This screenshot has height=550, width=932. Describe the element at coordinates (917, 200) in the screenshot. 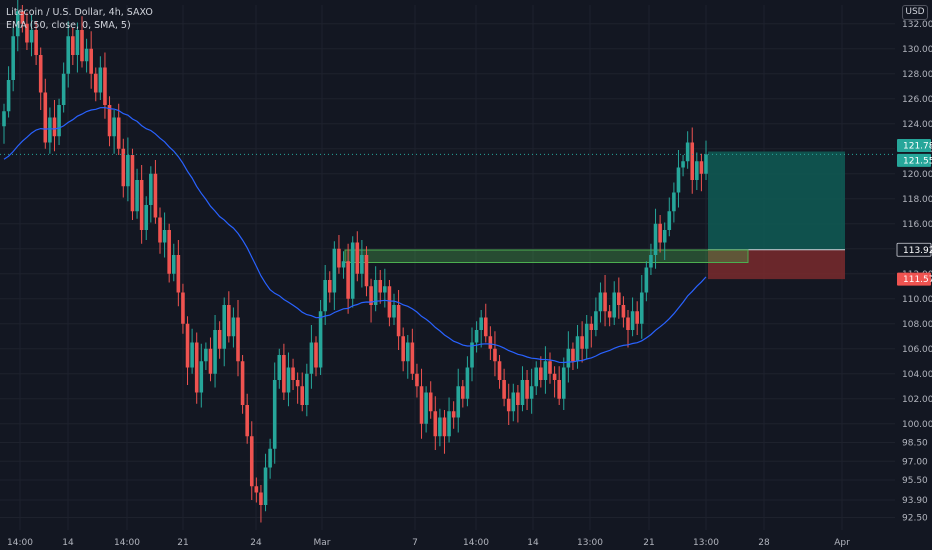

I see `y-axis-tick: 118.00` at that location.